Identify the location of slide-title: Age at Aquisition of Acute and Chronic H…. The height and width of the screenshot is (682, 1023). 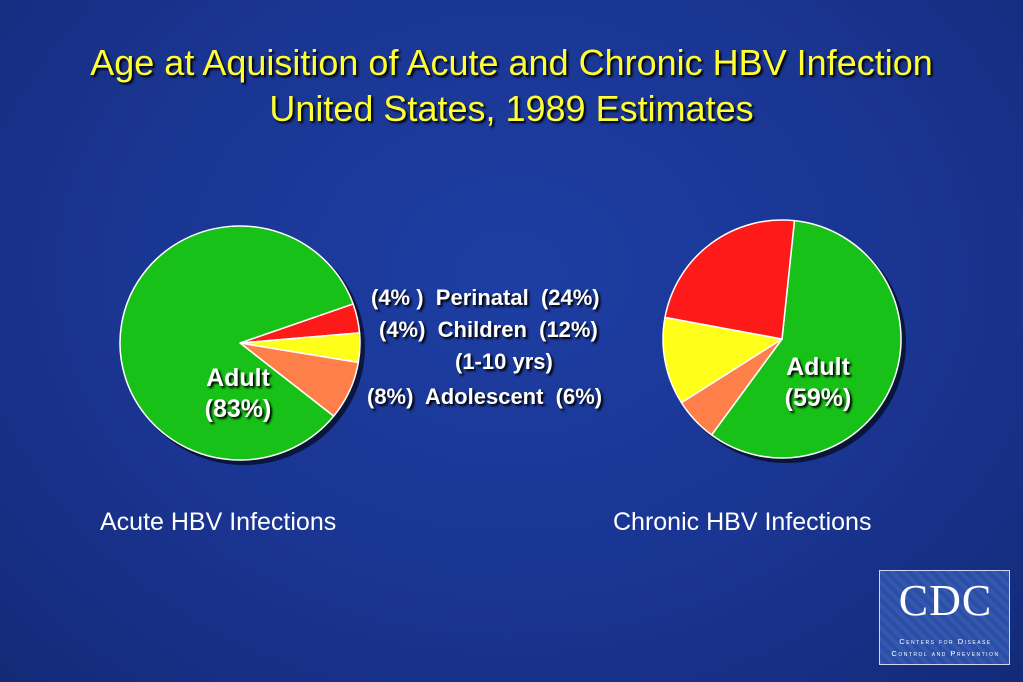
(511, 86).